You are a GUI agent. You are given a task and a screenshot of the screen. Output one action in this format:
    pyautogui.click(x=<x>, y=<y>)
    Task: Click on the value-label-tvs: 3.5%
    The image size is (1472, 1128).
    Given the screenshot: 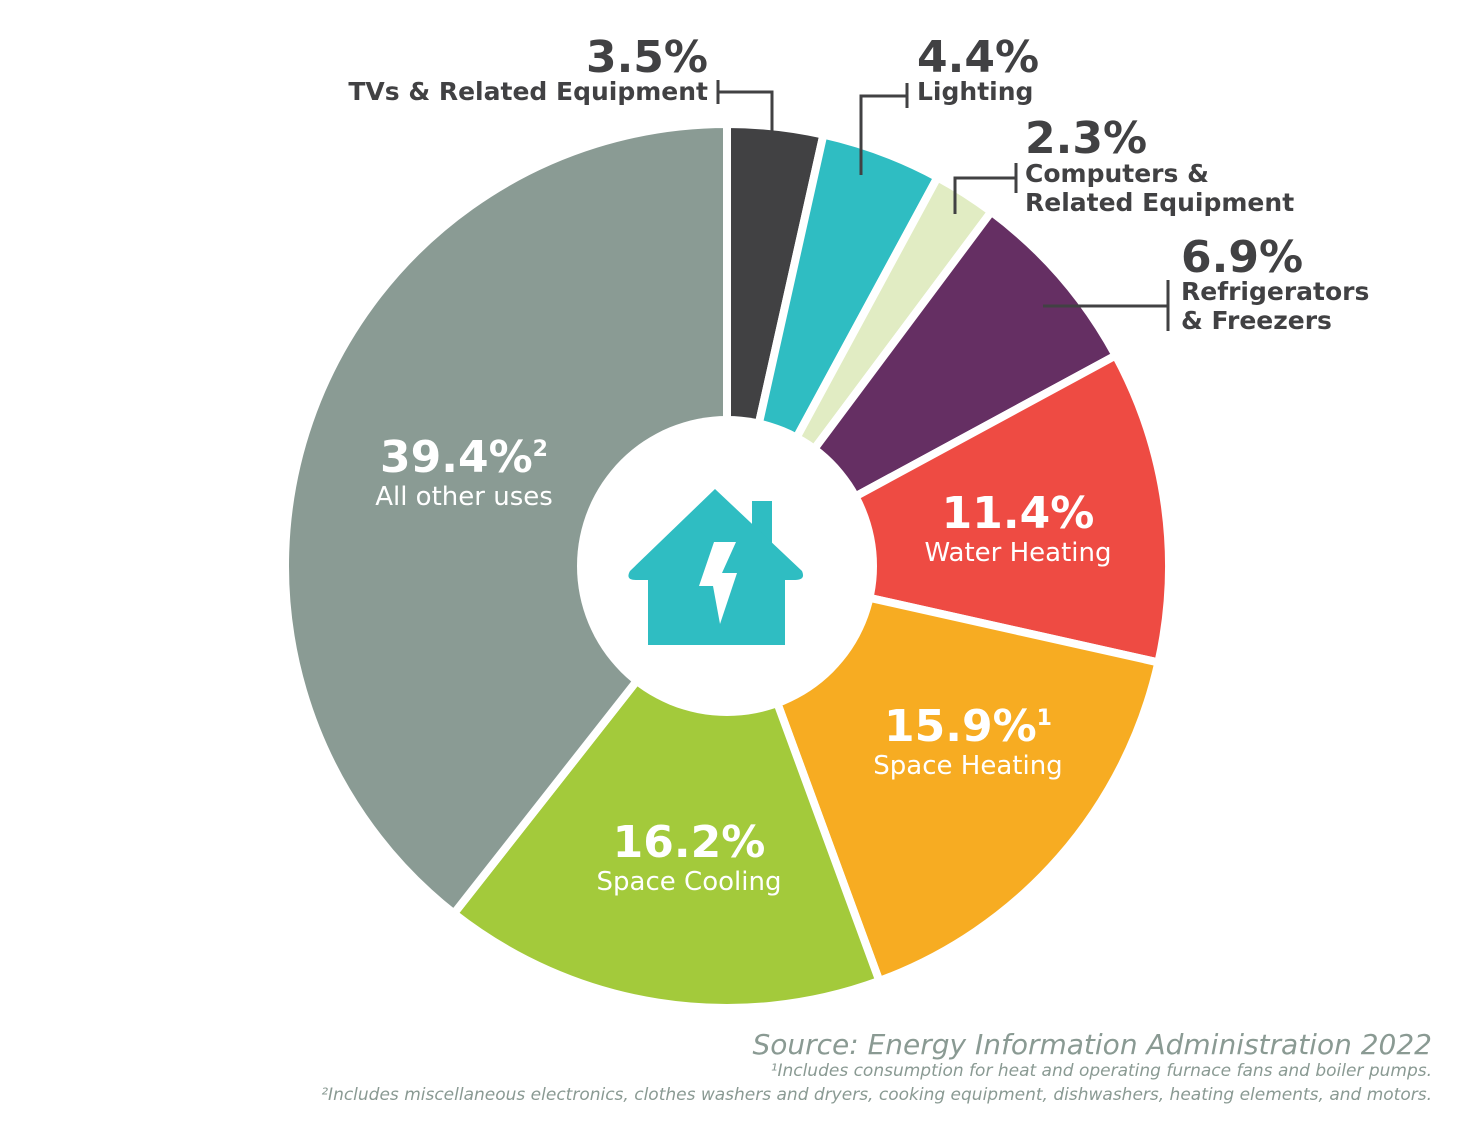 What is the action you would take?
    pyautogui.click(x=647, y=57)
    